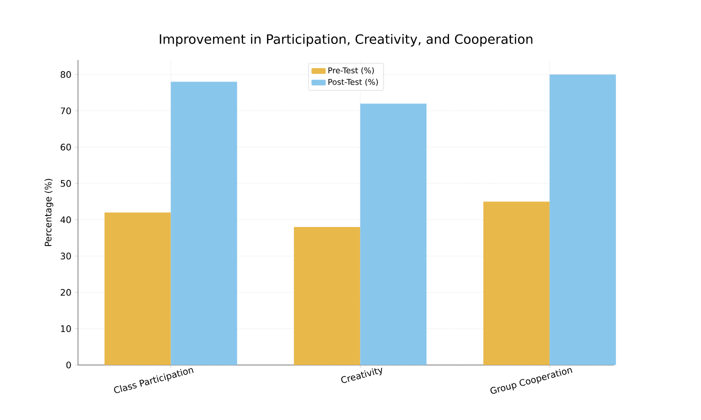 Image resolution: width=701 pixels, height=420 pixels. I want to click on y-tick-label: 10, so click(66, 328).